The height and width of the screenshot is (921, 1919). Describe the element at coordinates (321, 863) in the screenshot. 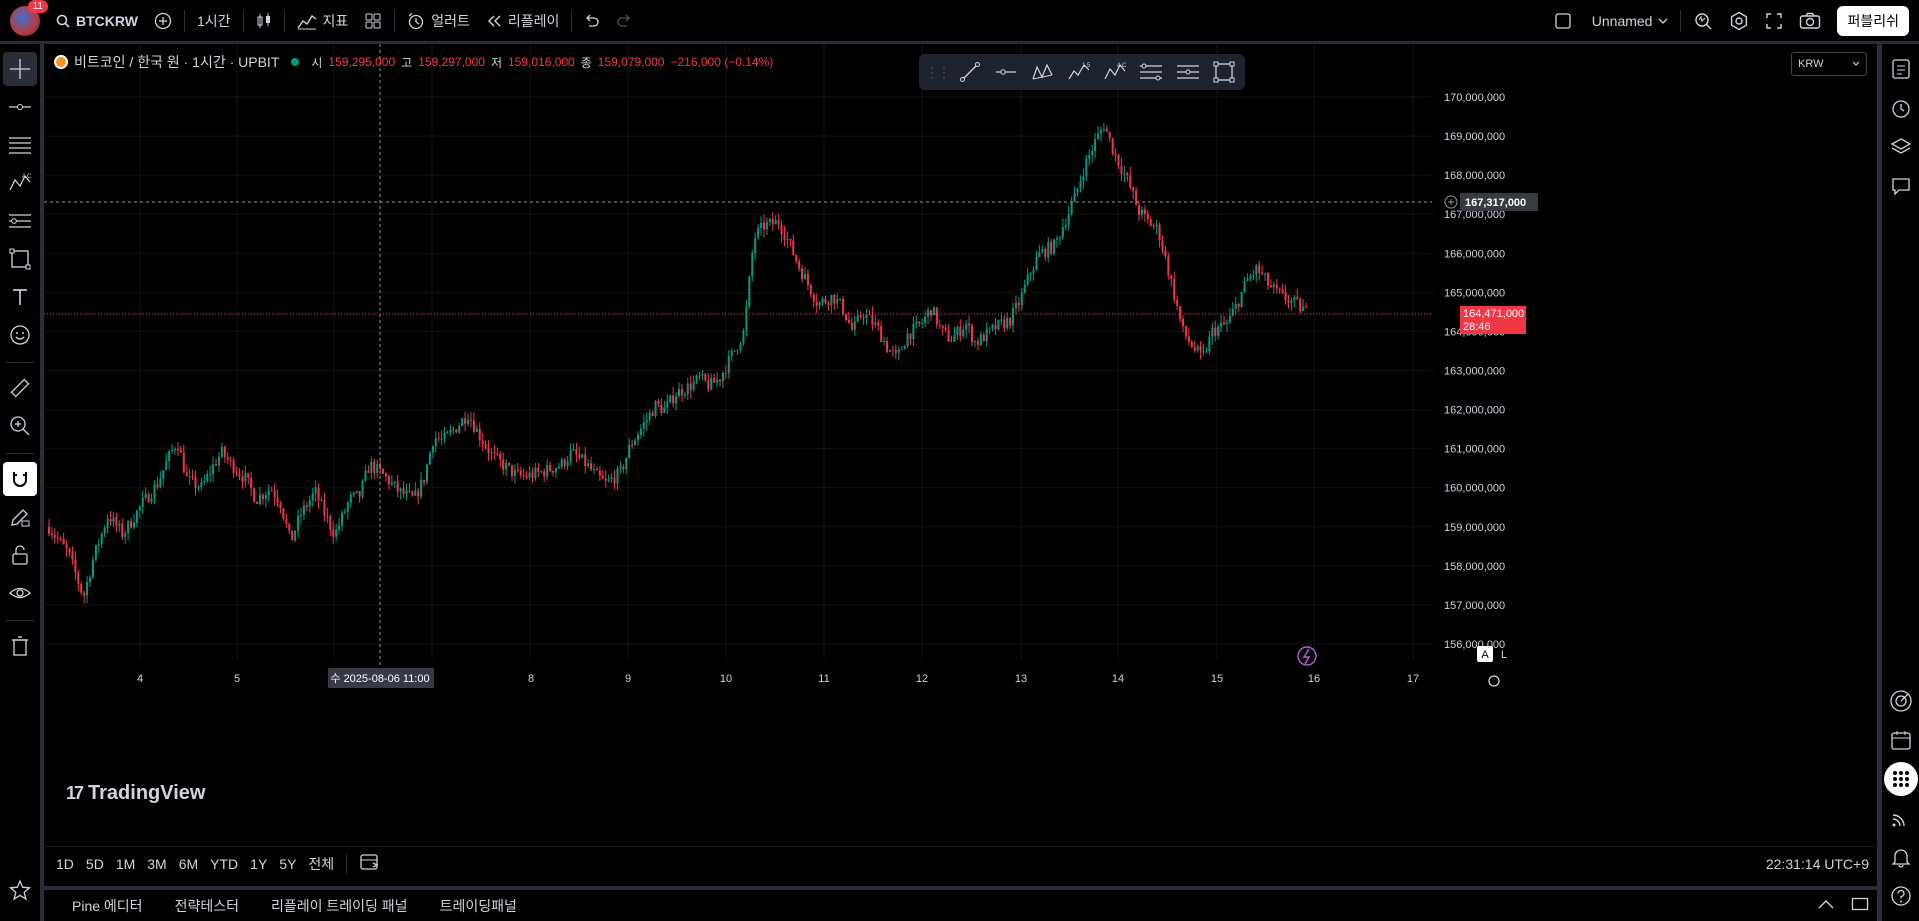

I see `range-all-button: 전체` at that location.